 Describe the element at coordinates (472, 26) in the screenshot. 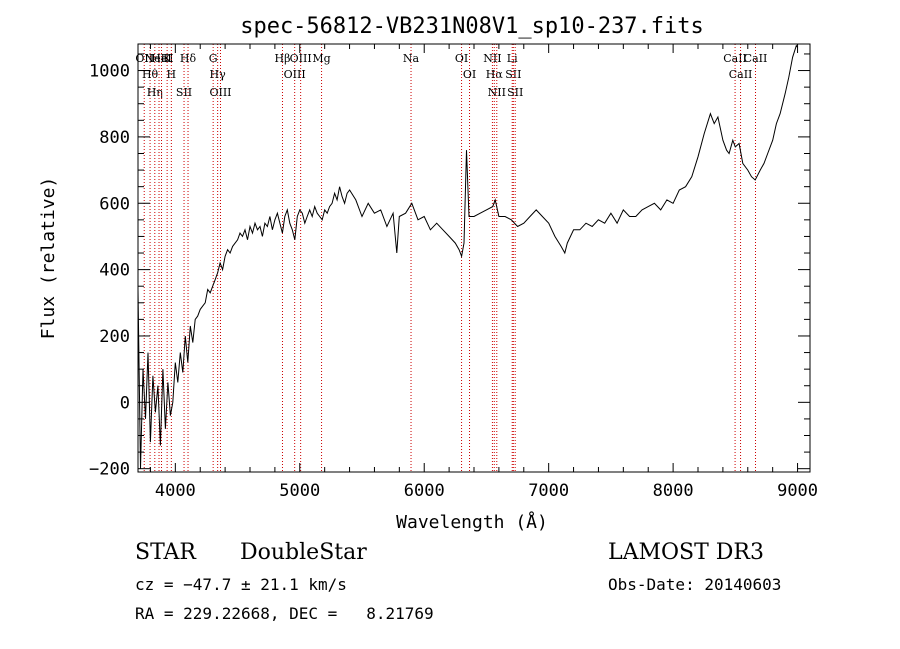

I see `chart-title: spec-56812-VB231N08V1_sp10-237.fits` at that location.